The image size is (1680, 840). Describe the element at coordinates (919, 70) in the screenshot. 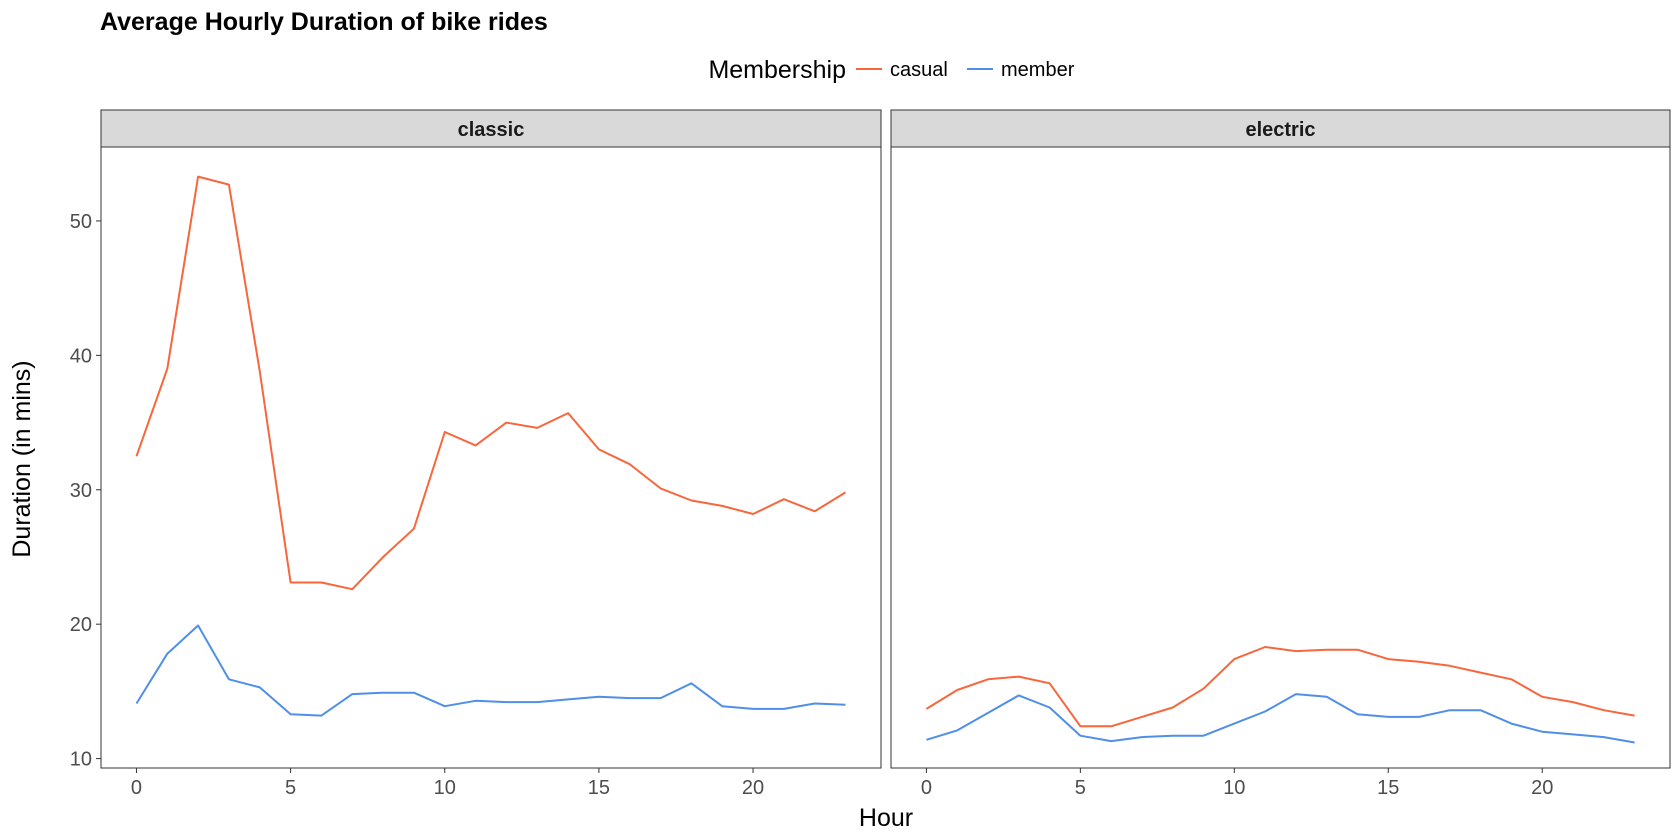

I see `legend-label-casual: casual` at that location.